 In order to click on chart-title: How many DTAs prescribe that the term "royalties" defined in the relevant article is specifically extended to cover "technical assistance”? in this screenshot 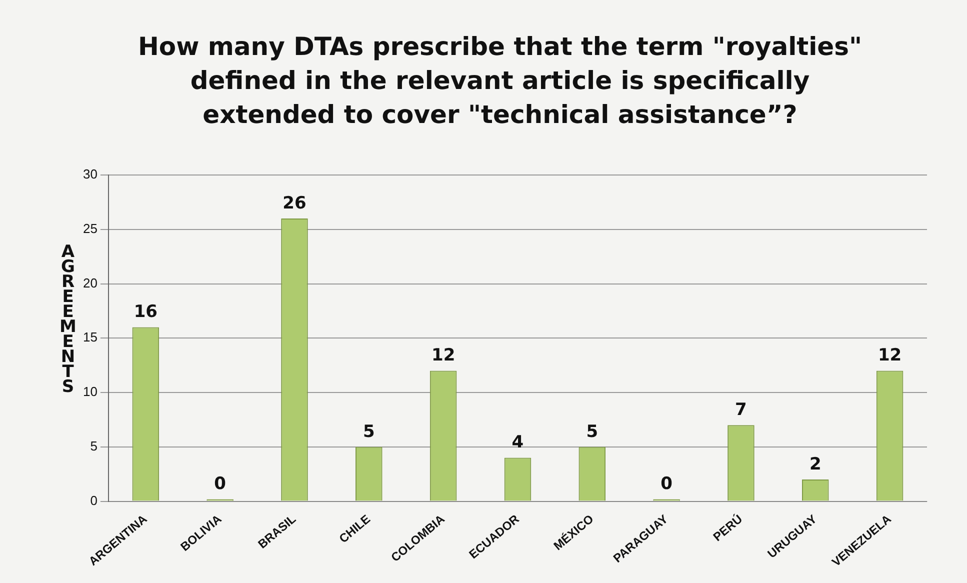, I will do `click(500, 81)`.